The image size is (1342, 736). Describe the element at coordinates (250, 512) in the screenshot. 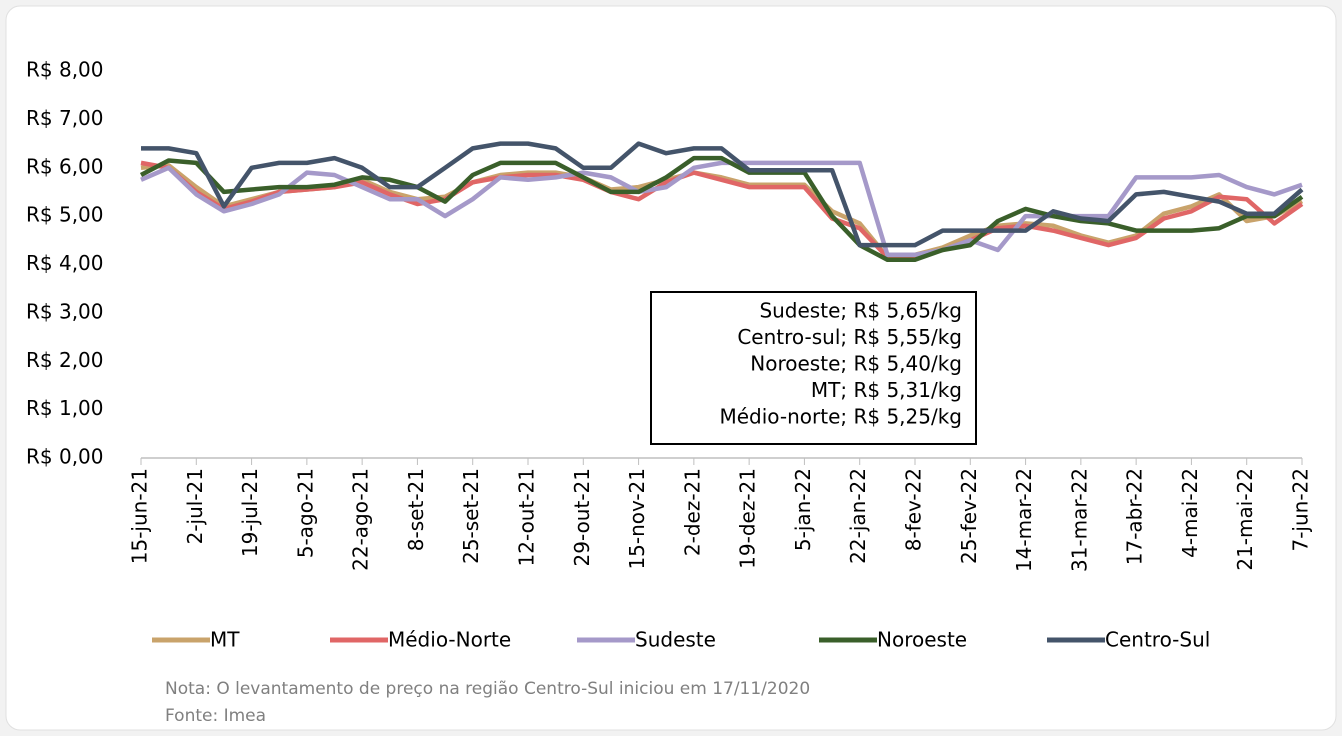

I see `x-tick-label: 19-jul-21` at that location.